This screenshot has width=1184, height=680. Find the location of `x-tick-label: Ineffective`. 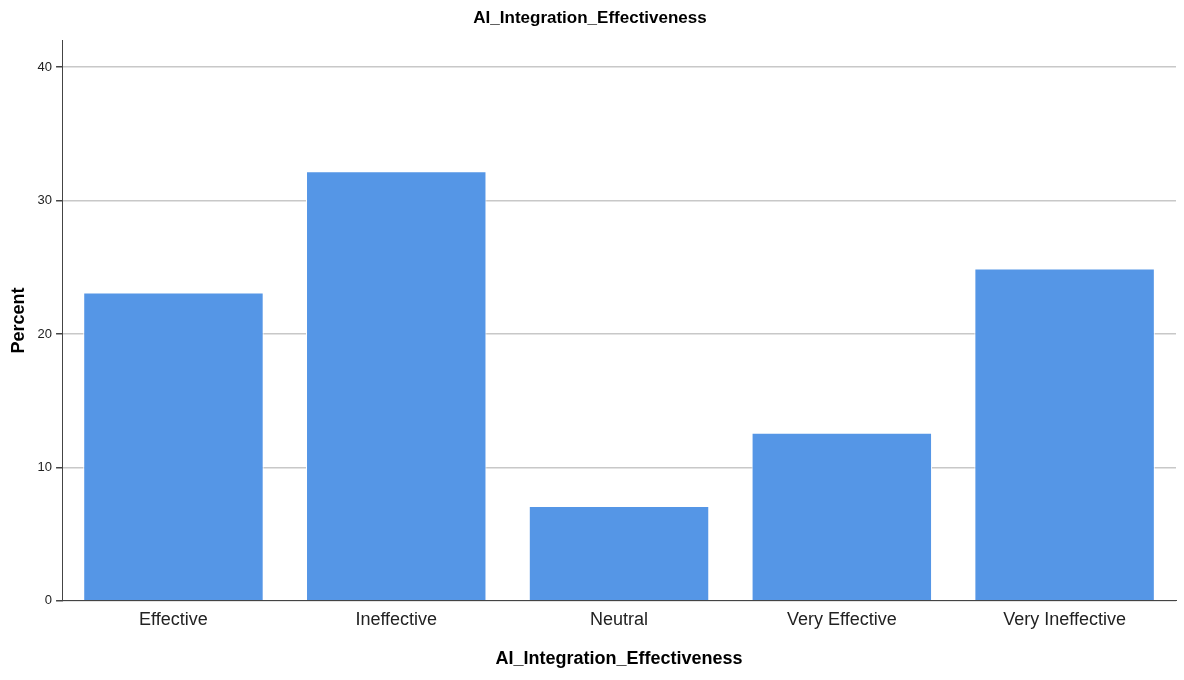

x-tick-label: Ineffective is located at coordinates (396, 618).